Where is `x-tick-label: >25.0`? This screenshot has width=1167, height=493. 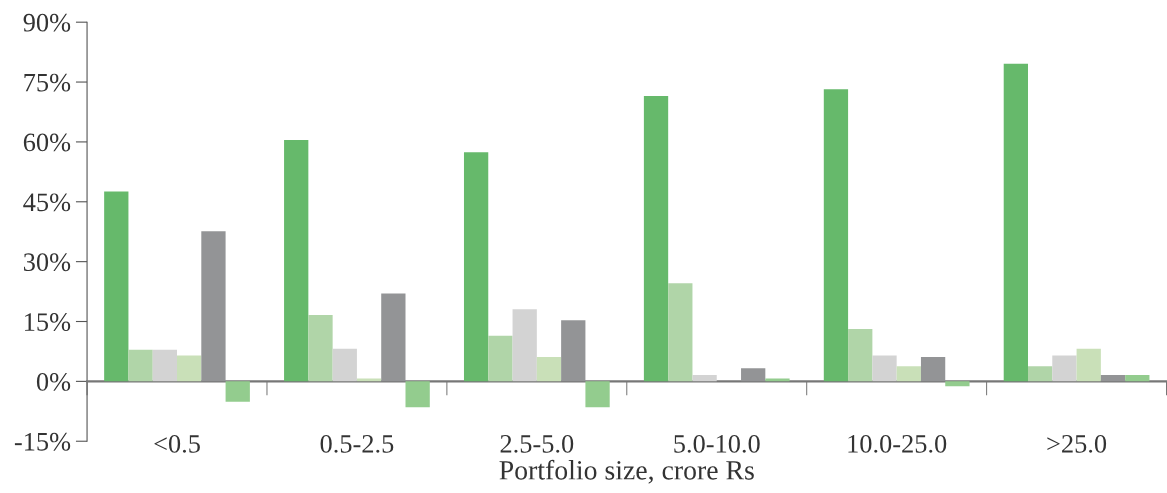 x-tick-label: >25.0 is located at coordinates (1077, 443).